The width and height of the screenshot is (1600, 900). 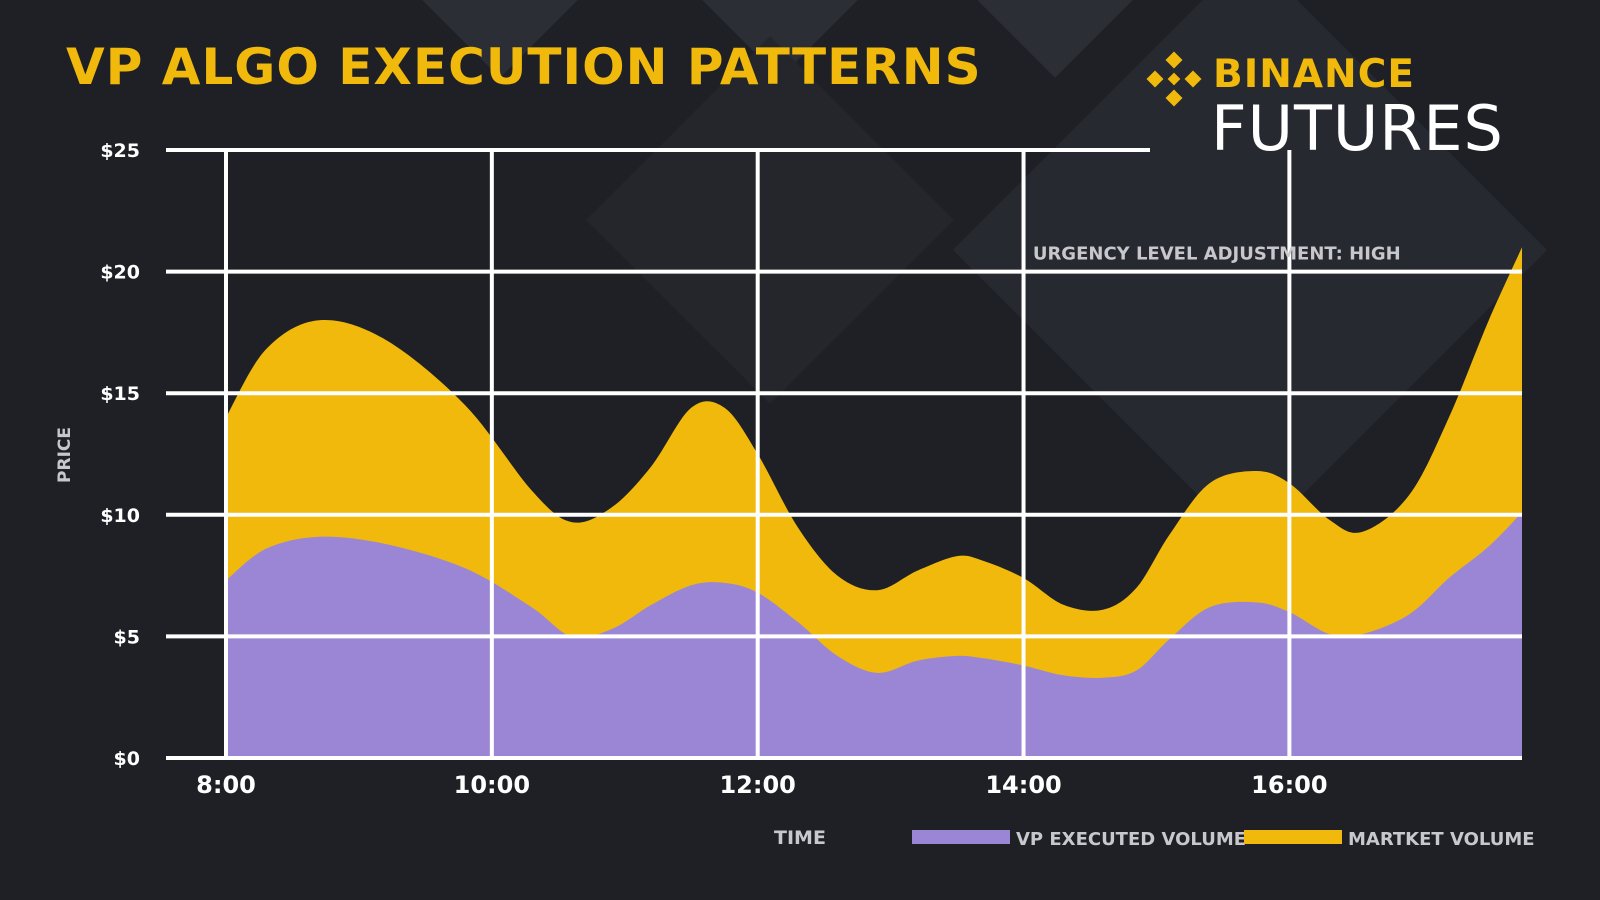 What do you see at coordinates (120, 516) in the screenshot?
I see `y-tick-label: $10` at bounding box center [120, 516].